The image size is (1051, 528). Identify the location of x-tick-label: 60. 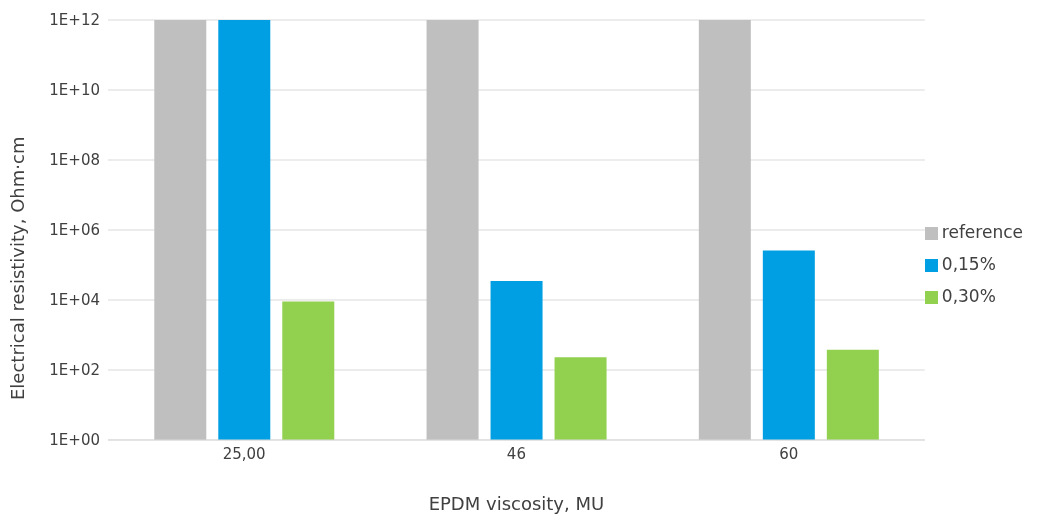
(789, 453).